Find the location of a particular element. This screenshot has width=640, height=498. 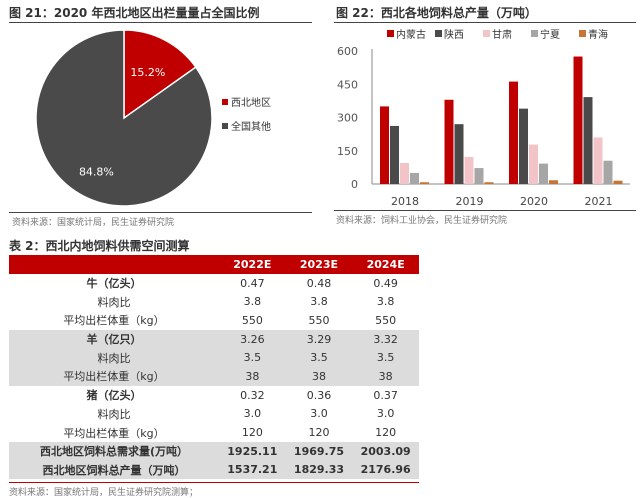

column-header: 2023E is located at coordinates (319, 264).